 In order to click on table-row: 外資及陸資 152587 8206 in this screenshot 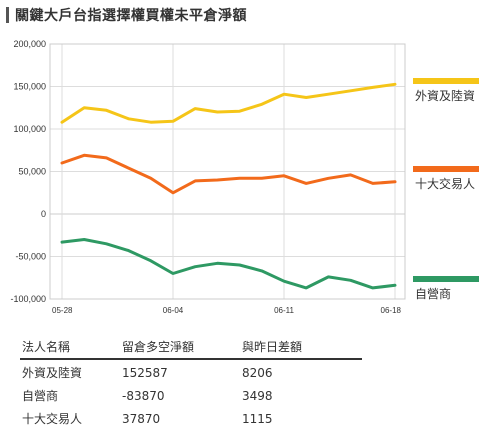, I will do `click(191, 371)`.